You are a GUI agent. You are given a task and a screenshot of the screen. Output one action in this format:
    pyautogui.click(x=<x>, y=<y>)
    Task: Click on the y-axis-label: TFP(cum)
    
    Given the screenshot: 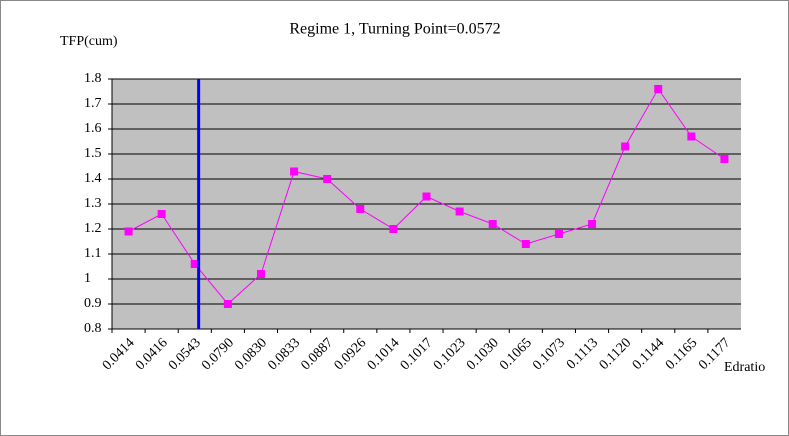 What is the action you would take?
    pyautogui.click(x=89, y=41)
    